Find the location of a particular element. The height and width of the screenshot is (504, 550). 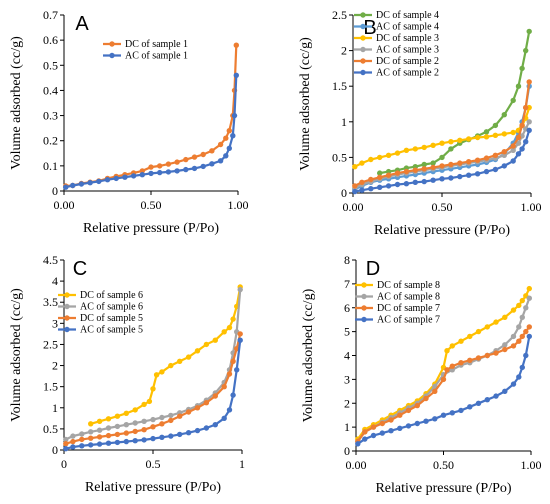

y-tick-label: 0.4 is located at coordinates (50, 90).